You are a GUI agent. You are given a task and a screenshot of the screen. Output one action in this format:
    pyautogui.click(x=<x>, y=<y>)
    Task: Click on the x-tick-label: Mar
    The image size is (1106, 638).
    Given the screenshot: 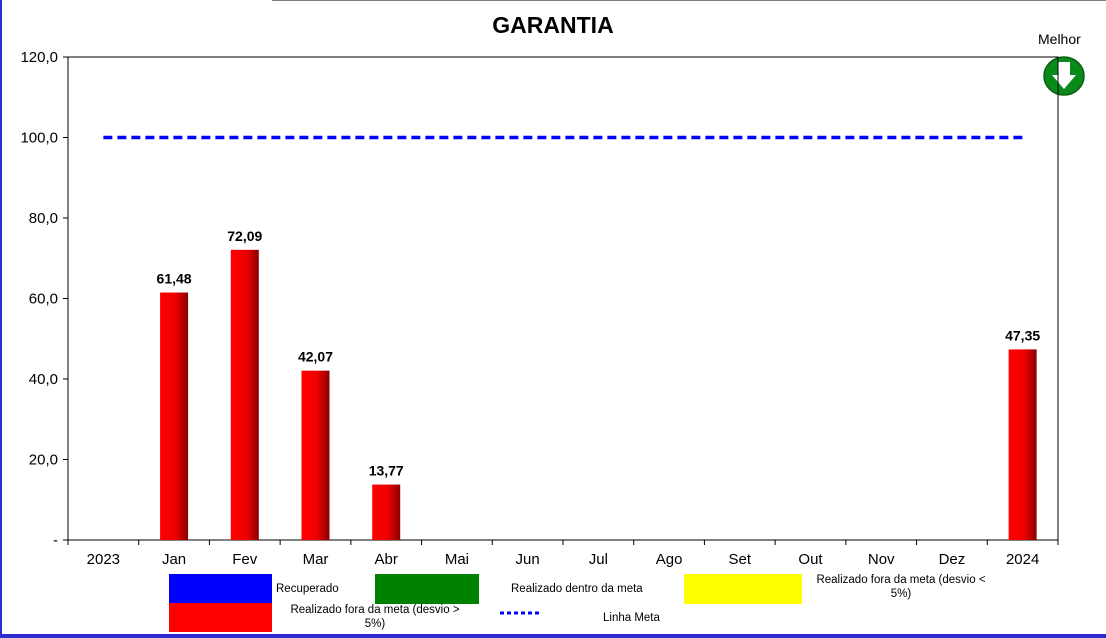 What is the action you would take?
    pyautogui.click(x=316, y=559)
    